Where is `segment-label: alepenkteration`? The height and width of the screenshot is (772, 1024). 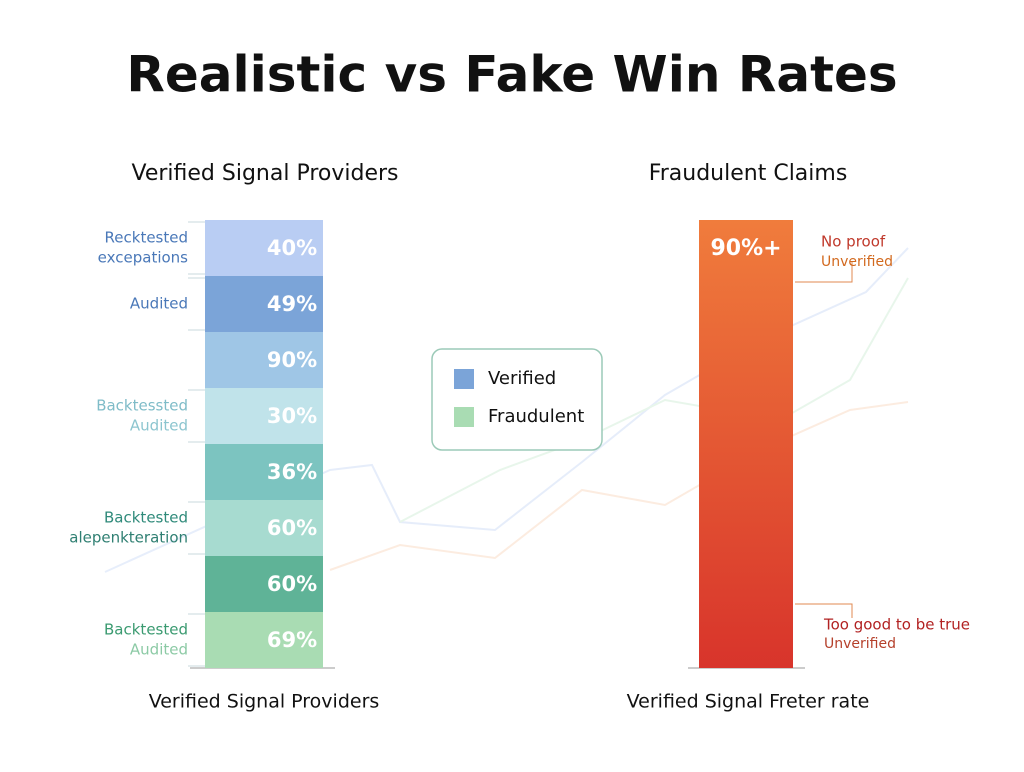
segment-label: alepenkteration is located at coordinates (128, 538).